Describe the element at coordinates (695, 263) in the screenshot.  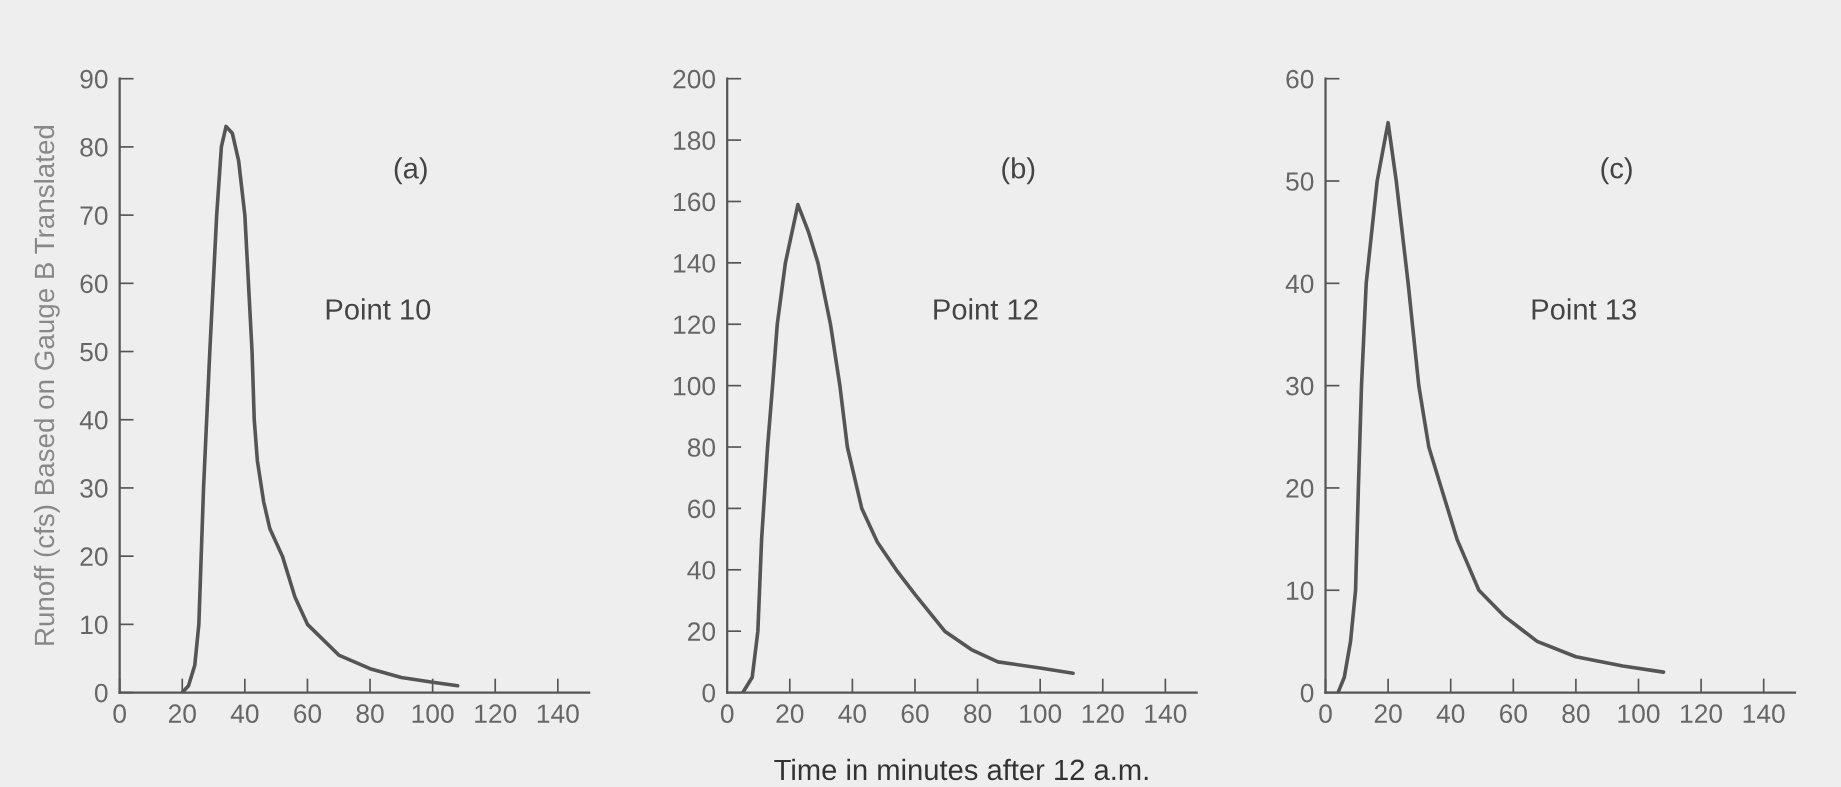
I see `y-tick-label: 140` at that location.